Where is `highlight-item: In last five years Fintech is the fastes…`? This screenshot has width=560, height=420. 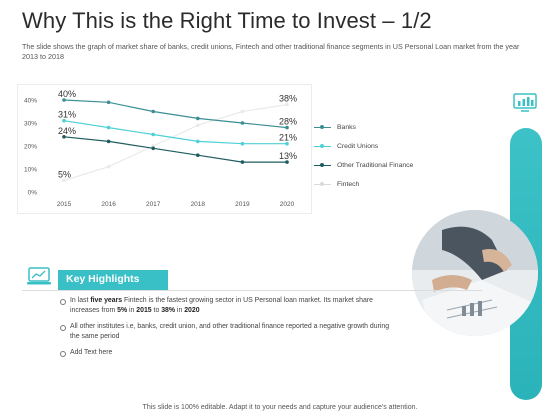
highlight-item: In last five years Fintech is the fastes… is located at coordinates (225, 306).